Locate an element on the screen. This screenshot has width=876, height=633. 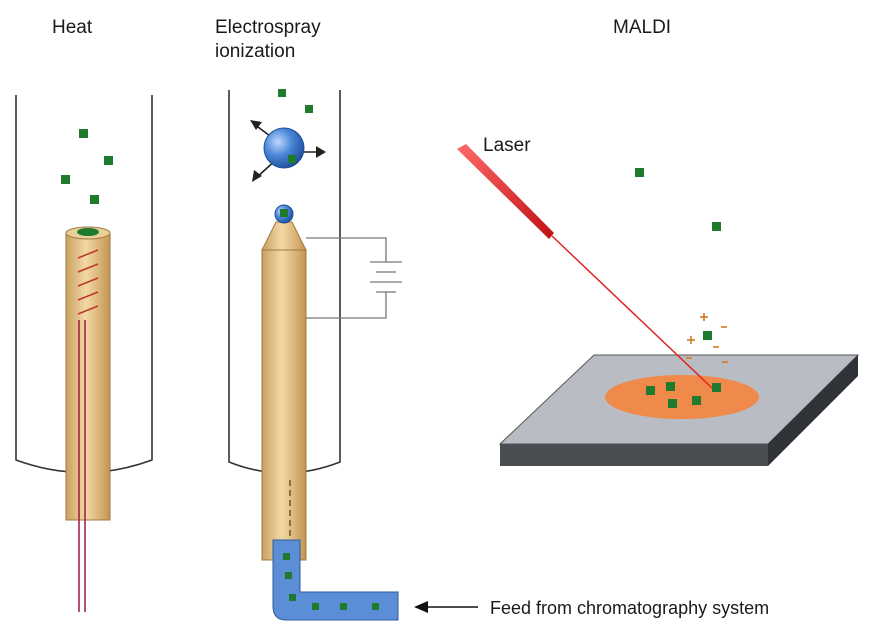
electrospray-label: Electrospray is located at coordinates (268, 27).